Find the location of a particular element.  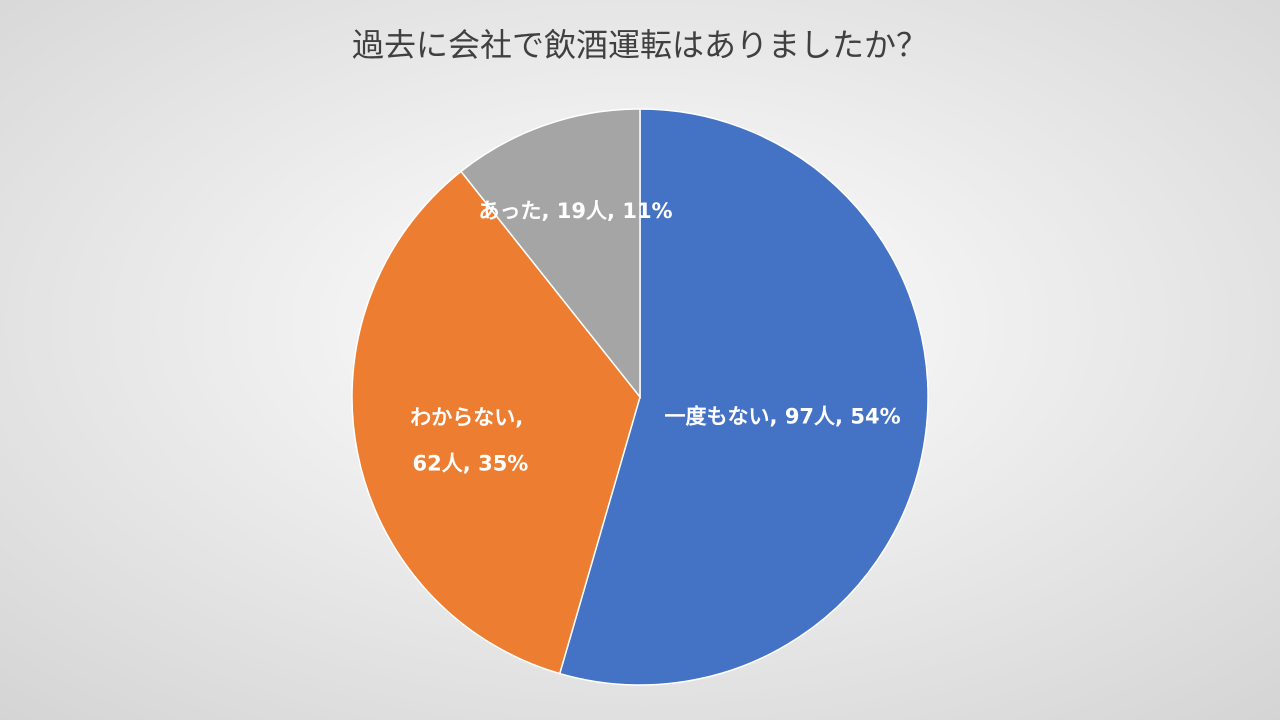

pie-slice is located at coordinates (550, 254).